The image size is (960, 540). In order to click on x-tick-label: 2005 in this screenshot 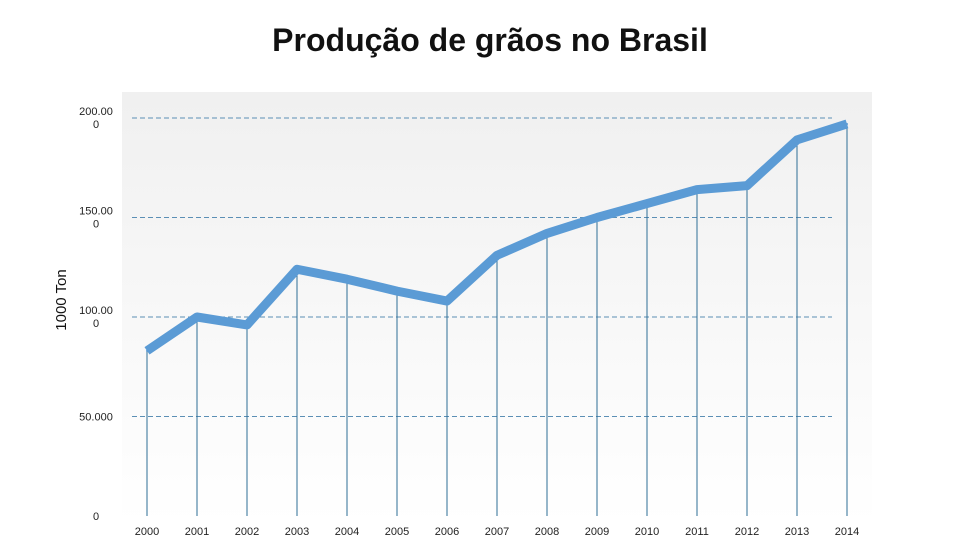, I will do `click(397, 532)`.